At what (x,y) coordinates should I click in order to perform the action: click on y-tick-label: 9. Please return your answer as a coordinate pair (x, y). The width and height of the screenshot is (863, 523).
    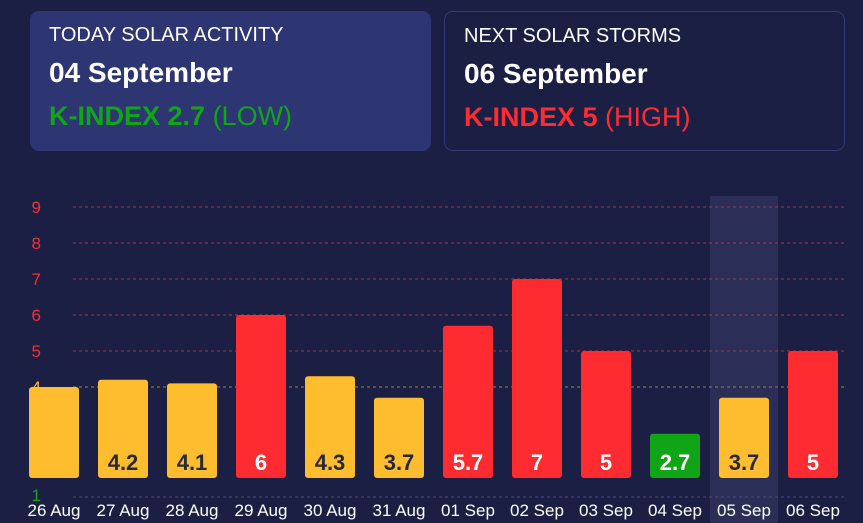
    Looking at the image, I should click on (36, 207).